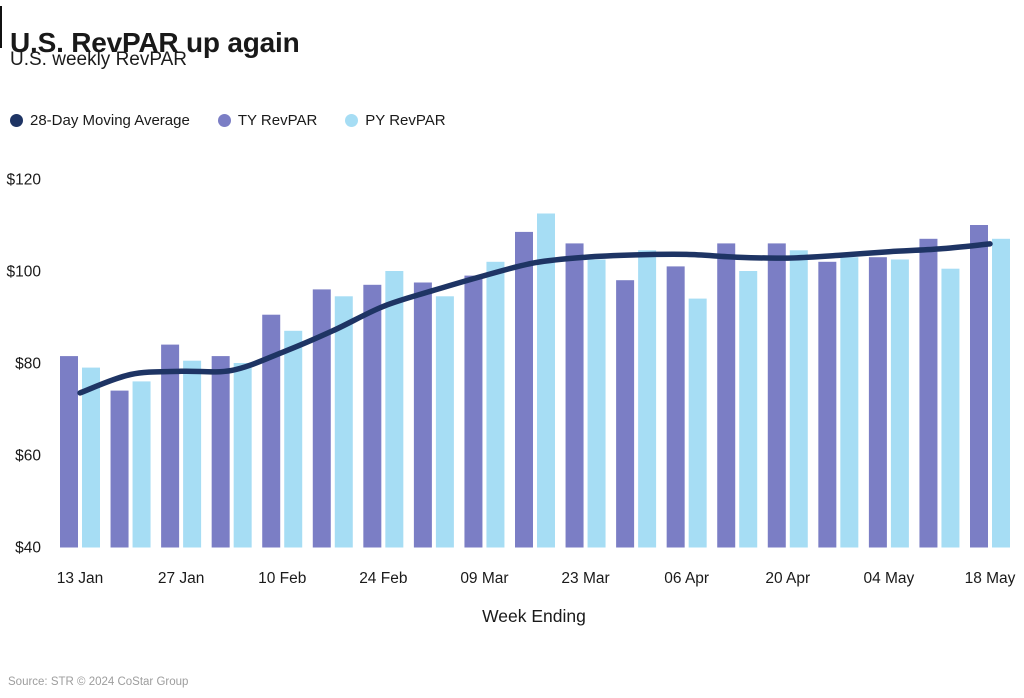 This screenshot has height=698, width=1024. What do you see at coordinates (80, 578) in the screenshot?
I see `x-axis-tick: 13 Jan` at bounding box center [80, 578].